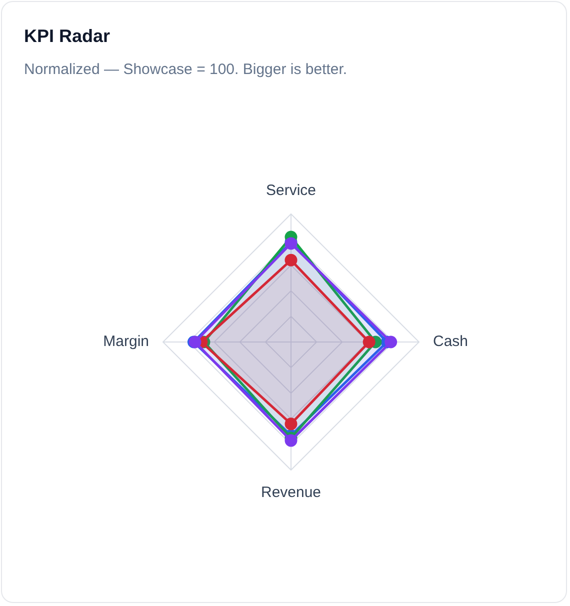  What do you see at coordinates (126, 341) in the screenshot?
I see `spoke-label: Margin` at bounding box center [126, 341].